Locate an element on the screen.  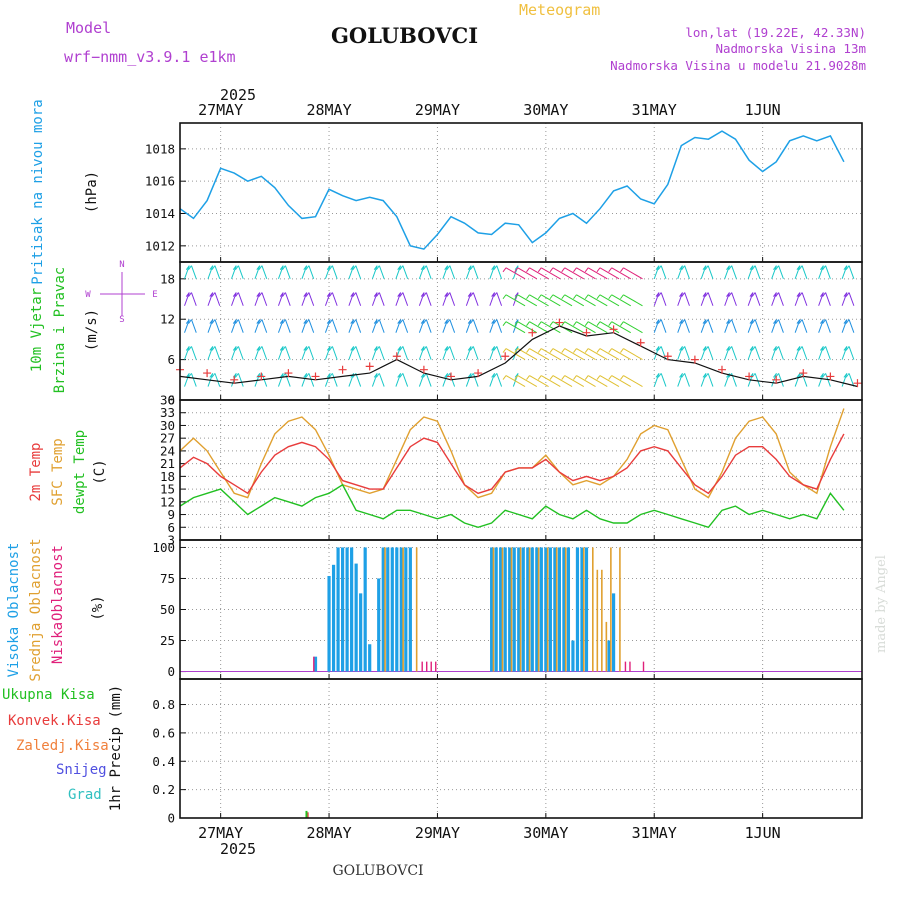
bottom-day-label: 27MAY is located at coordinates (220, 833).